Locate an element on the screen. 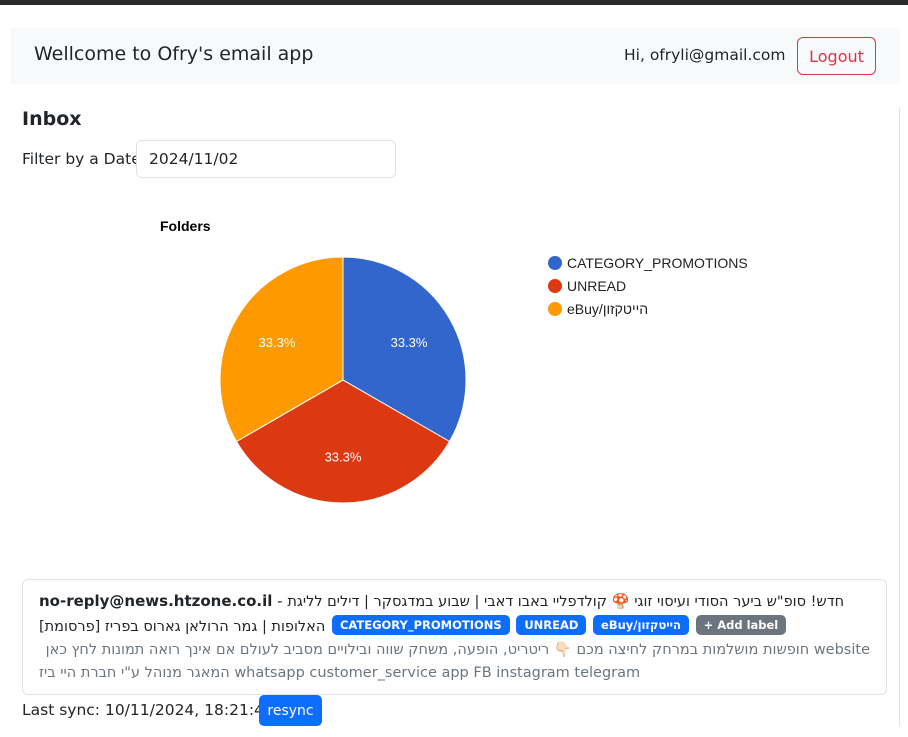 The height and width of the screenshot is (737, 908). app-title: Wellcome to Ofry's email app is located at coordinates (174, 54).